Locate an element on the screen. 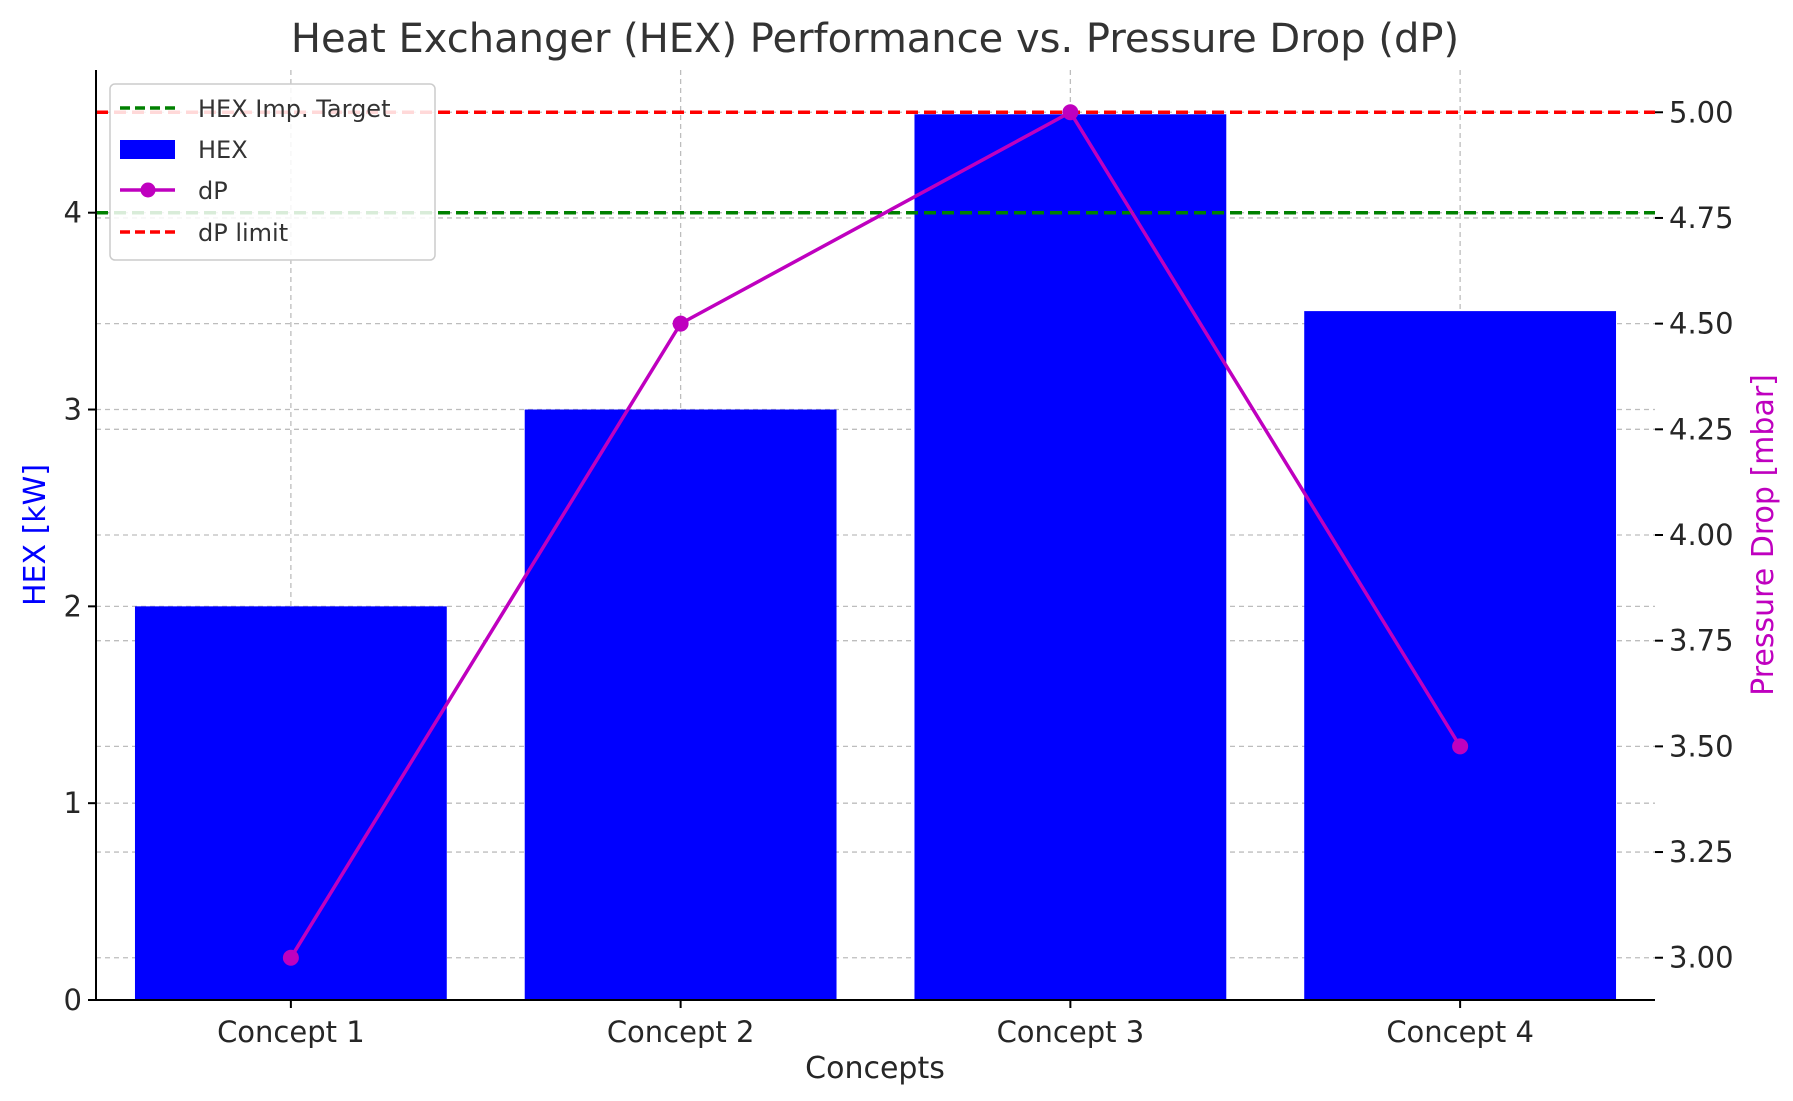 The height and width of the screenshot is (1101, 1793). legend-label-dp-limit: dP limit is located at coordinates (243, 233).